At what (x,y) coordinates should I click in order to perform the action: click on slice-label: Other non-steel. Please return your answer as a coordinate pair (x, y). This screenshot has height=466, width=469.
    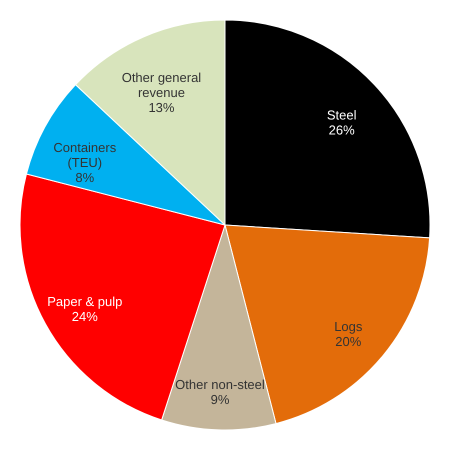
    Looking at the image, I should click on (220, 384).